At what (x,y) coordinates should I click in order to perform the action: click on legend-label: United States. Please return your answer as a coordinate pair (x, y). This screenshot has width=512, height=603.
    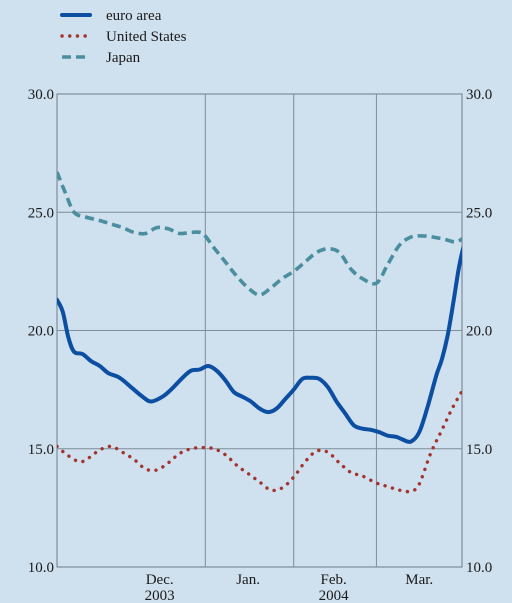
    Looking at the image, I should click on (146, 37).